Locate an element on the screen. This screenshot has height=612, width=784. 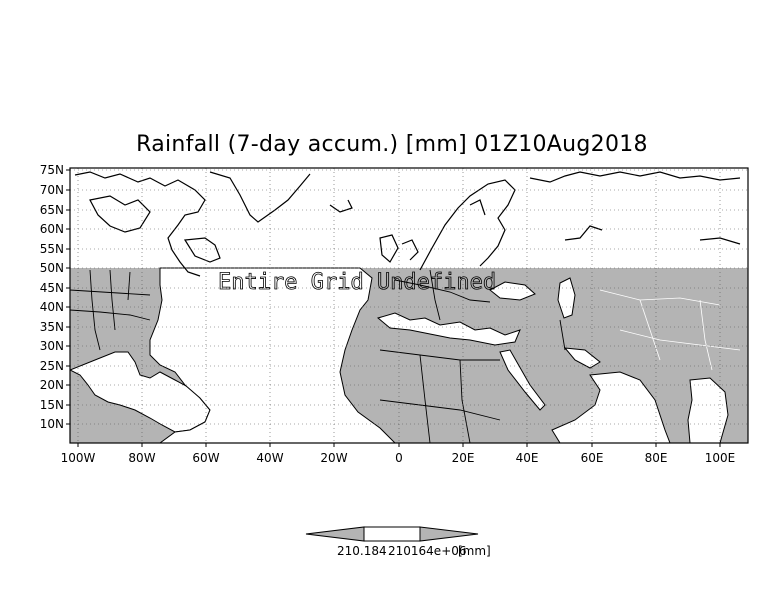
lon-label: 100E is located at coordinates (720, 458).